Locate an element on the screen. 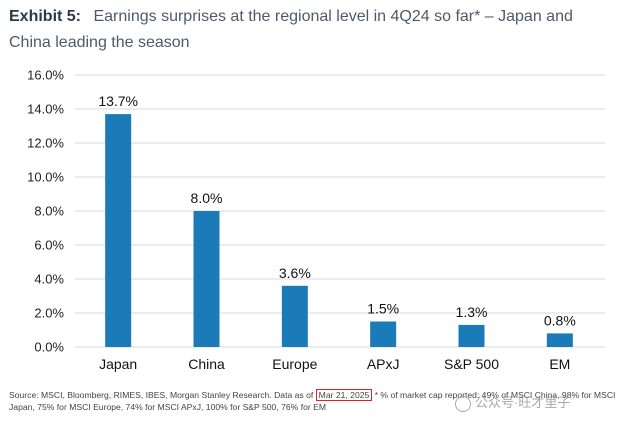 This screenshot has width=640, height=425. x-tick-label: Japan is located at coordinates (118, 364).